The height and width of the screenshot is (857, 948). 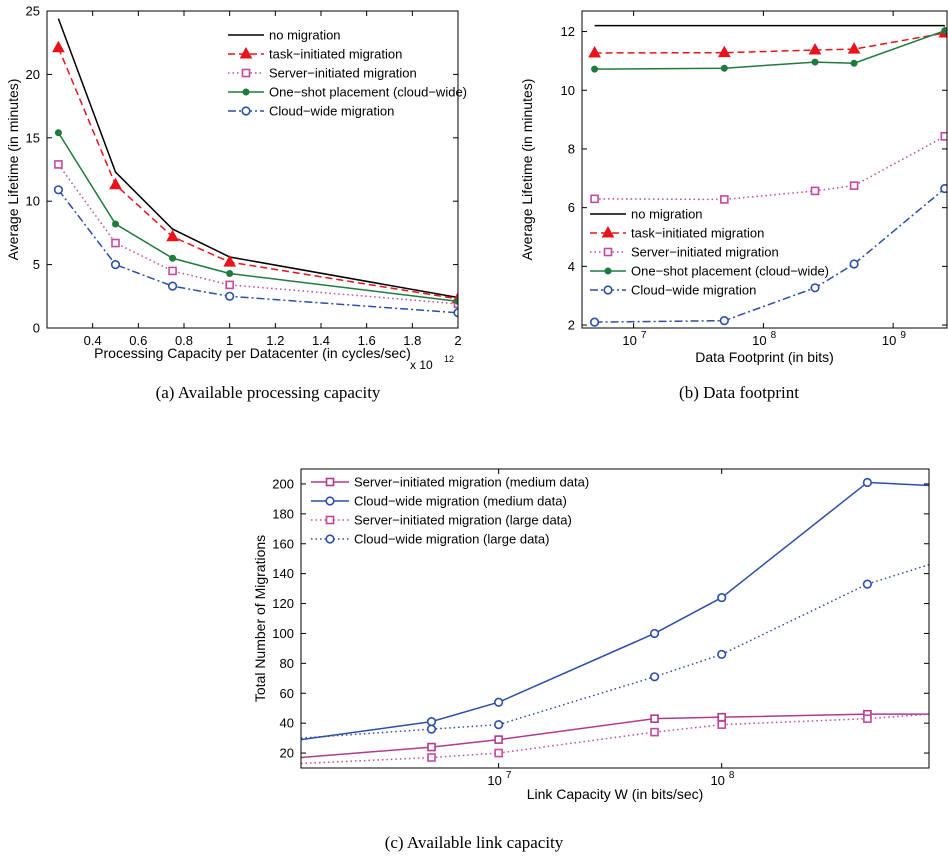 What do you see at coordinates (287, 663) in the screenshot?
I see `y-tick-label: 80` at bounding box center [287, 663].